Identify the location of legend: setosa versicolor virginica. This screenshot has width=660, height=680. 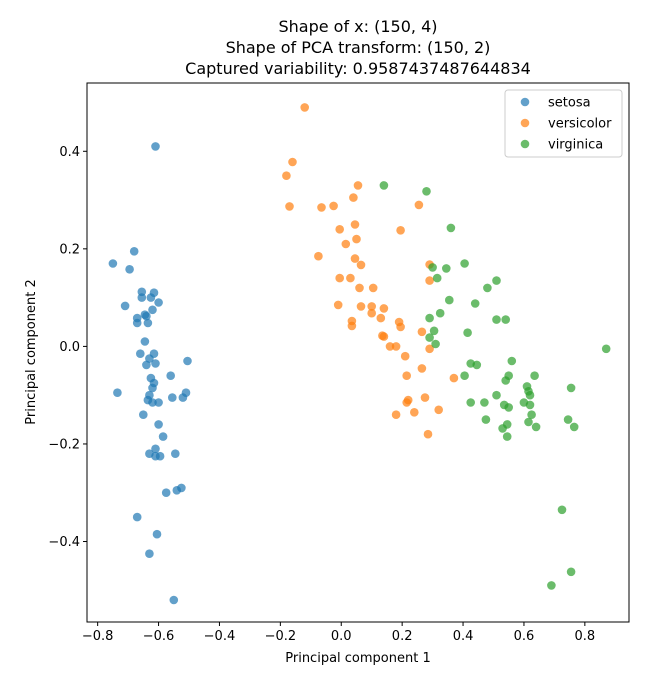
(563, 123).